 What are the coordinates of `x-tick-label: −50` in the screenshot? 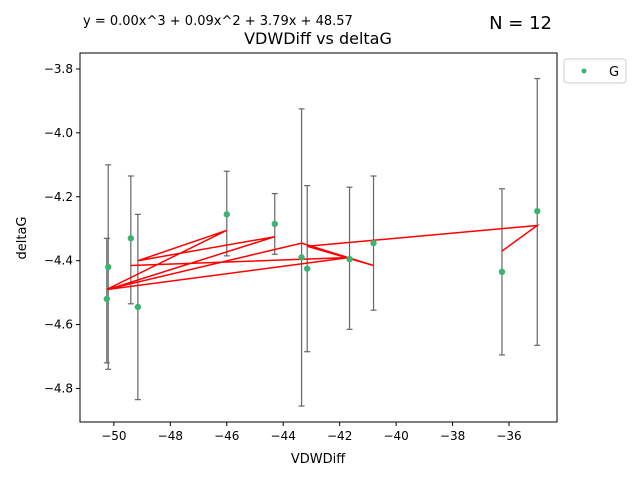 It's located at (113, 436).